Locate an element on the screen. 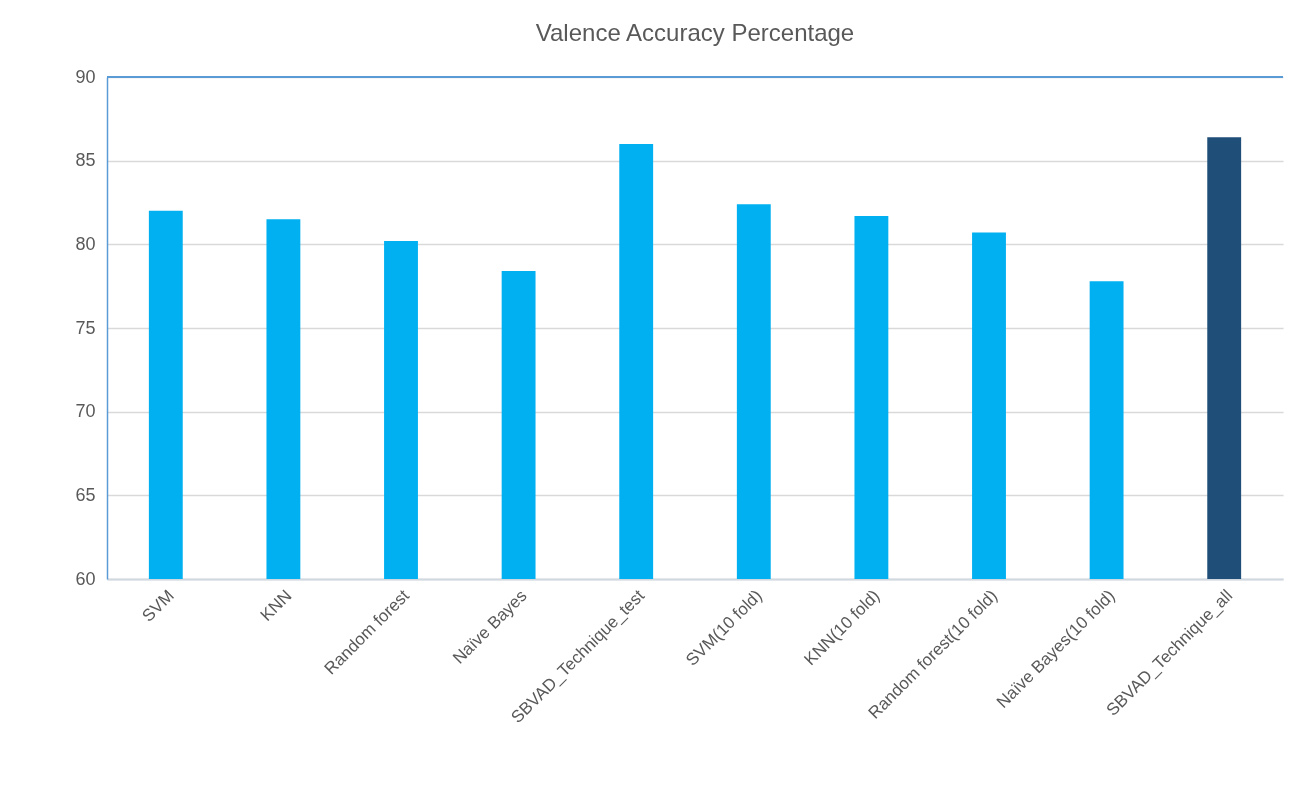  y-tick-label: 65 is located at coordinates (85, 494).